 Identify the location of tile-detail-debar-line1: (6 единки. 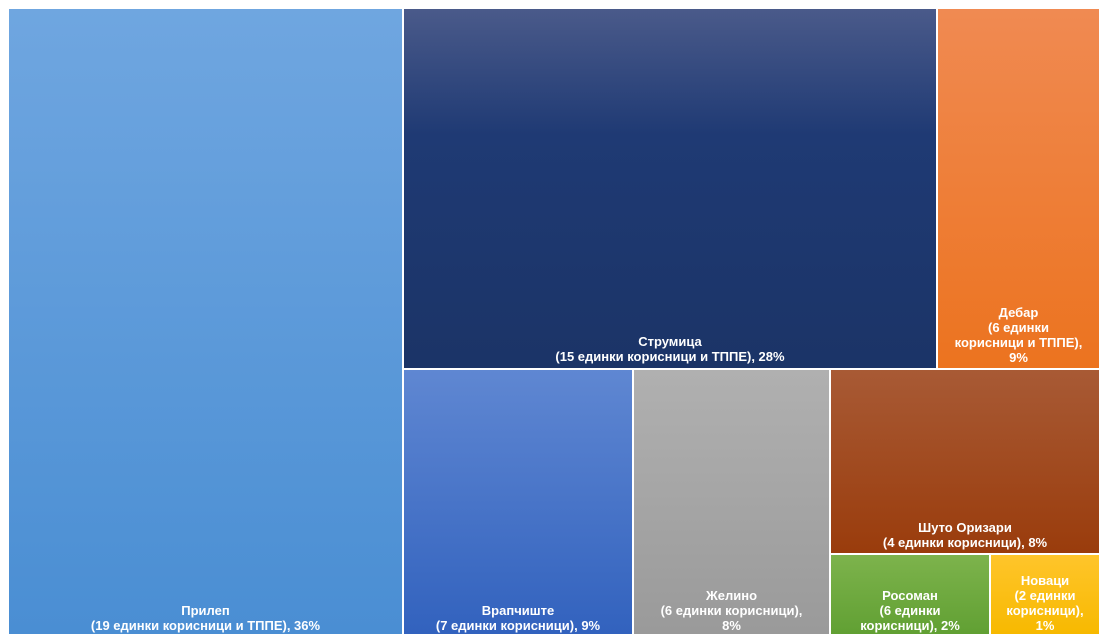
(1018, 327).